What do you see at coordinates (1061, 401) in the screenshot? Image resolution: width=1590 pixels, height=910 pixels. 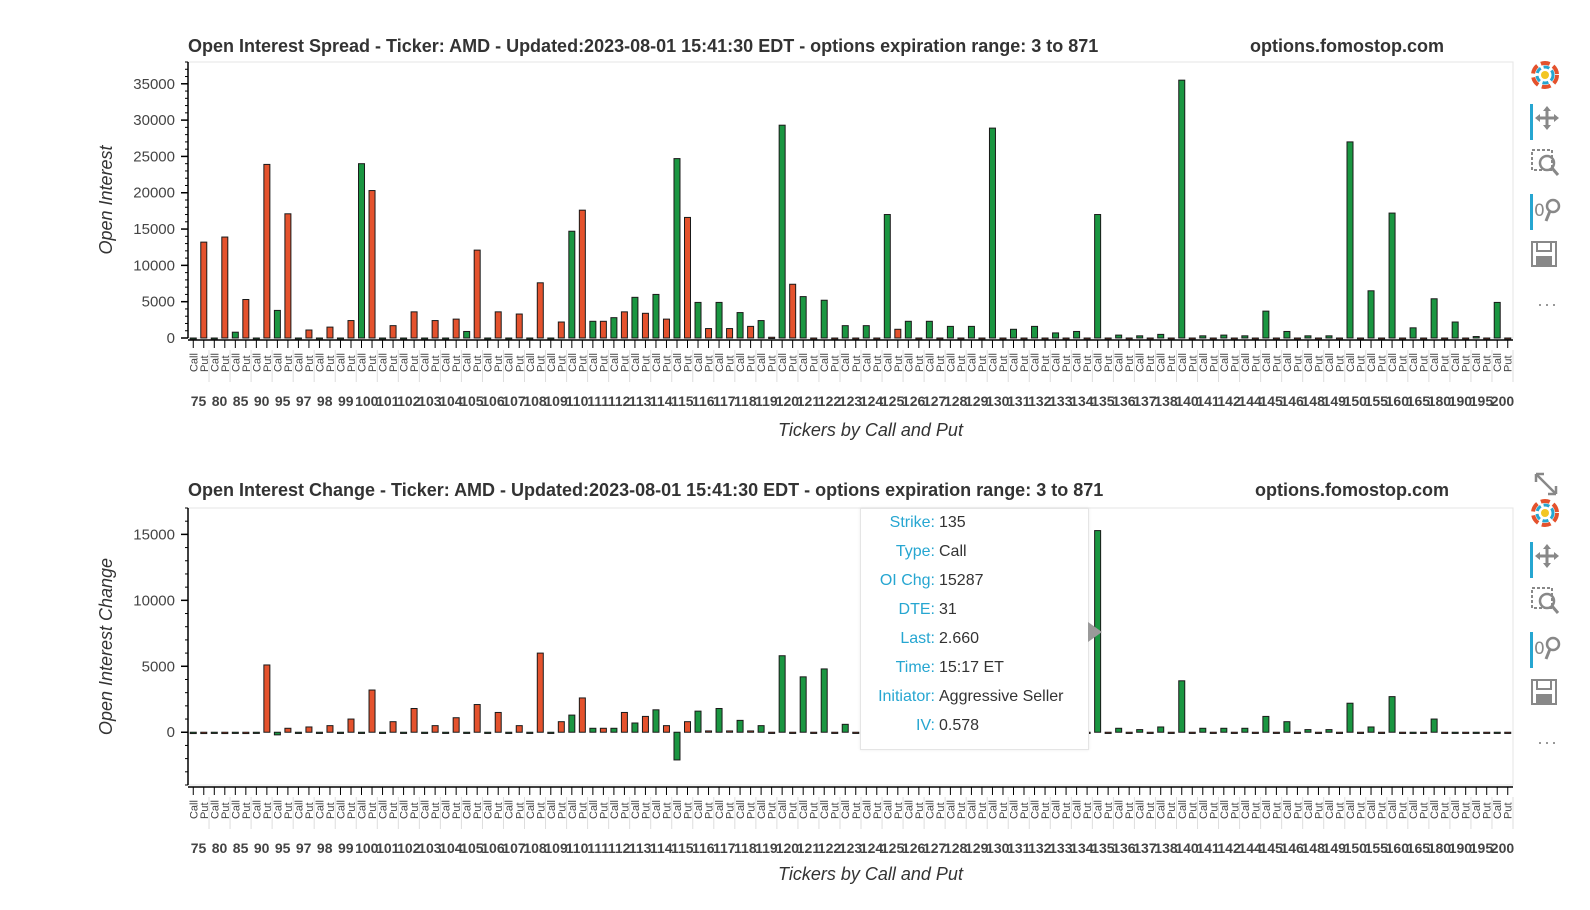 I see `x-category-label: 133` at bounding box center [1061, 401].